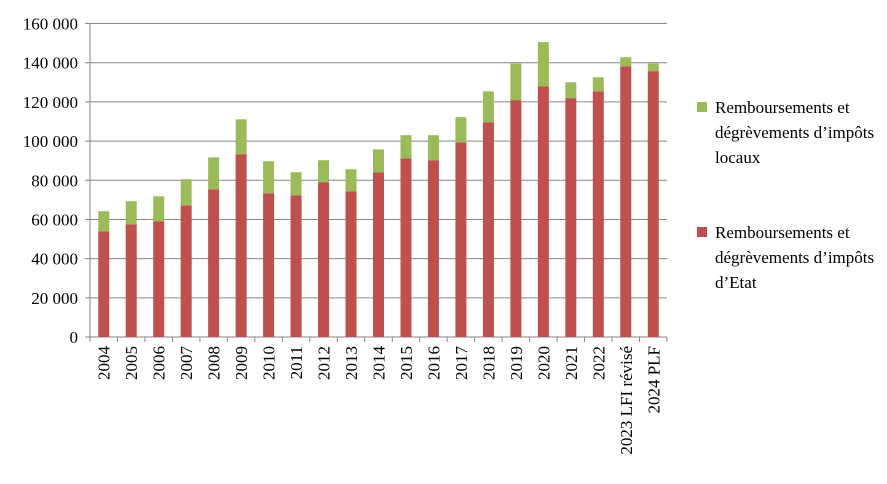 This screenshot has width=887, height=484. Describe the element at coordinates (324, 171) in the screenshot. I see `bar-local-2012` at that location.